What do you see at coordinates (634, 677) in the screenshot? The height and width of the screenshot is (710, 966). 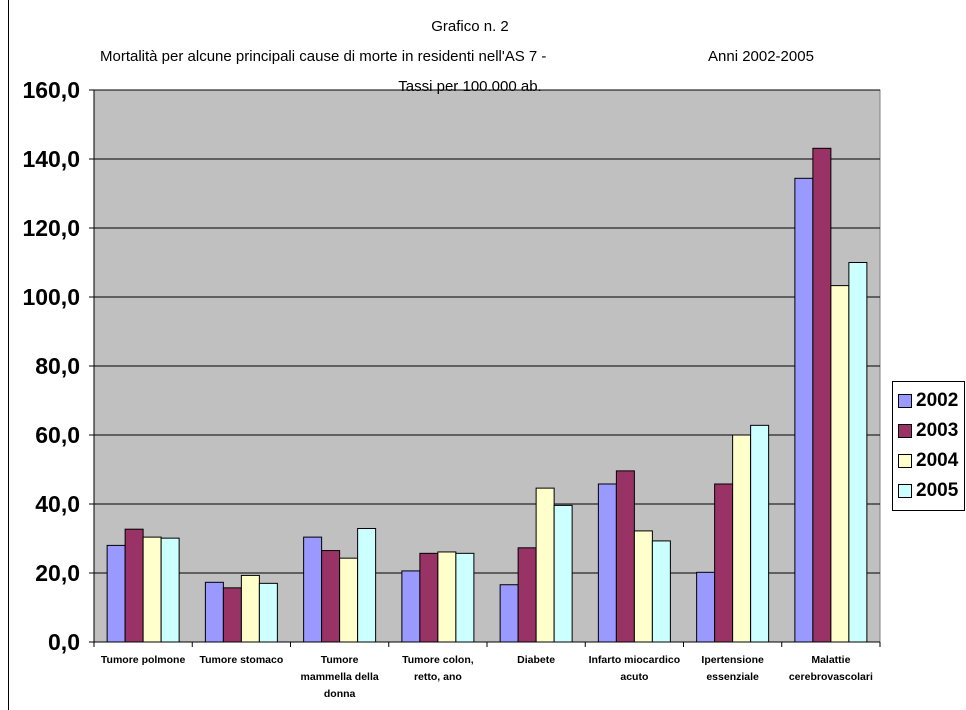 I see `x-tick-label: acuto` at bounding box center [634, 677].